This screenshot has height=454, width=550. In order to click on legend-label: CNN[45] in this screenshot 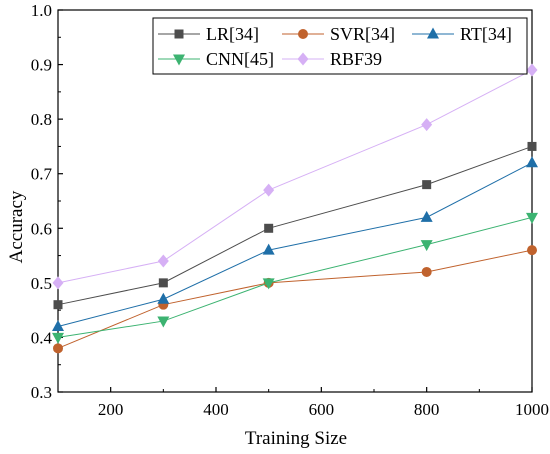, I will do `click(240, 59)`.